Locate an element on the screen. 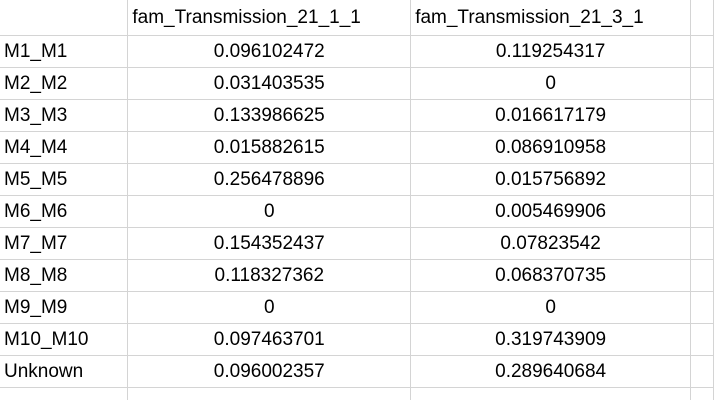 The height and width of the screenshot is (400, 714). value-cell-transmission-21-3-1: 0.319743909 is located at coordinates (551, 339).